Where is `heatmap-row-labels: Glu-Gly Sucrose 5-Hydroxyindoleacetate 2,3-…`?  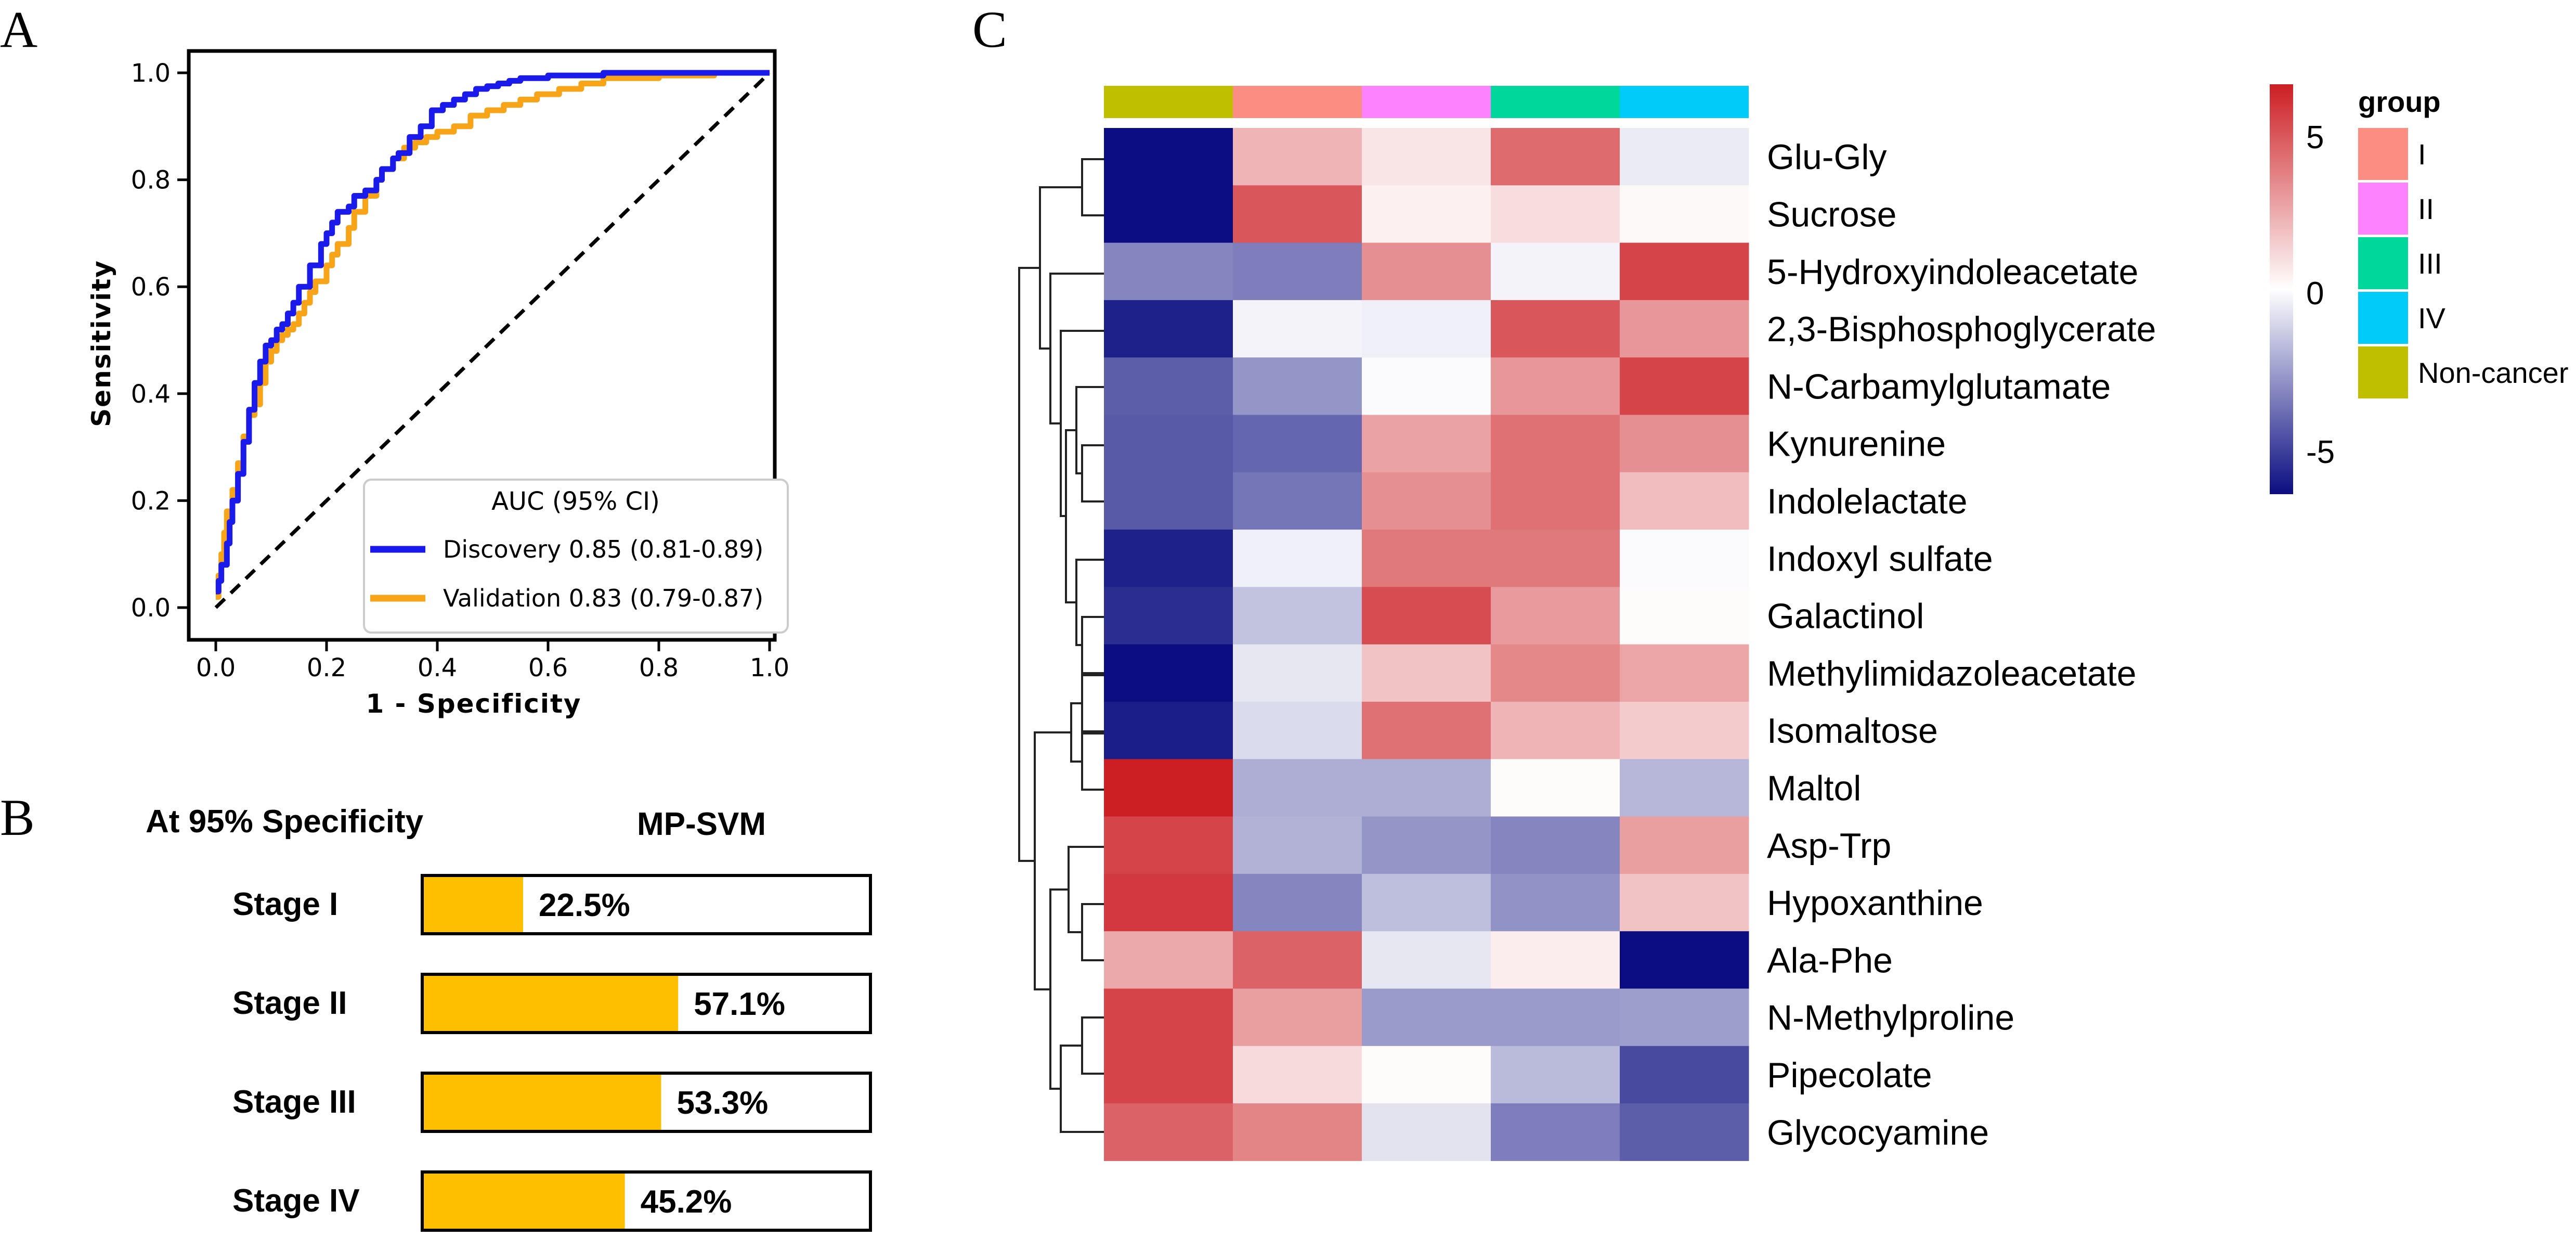
heatmap-row-labels: Glu-Gly Sucrose 5-Hydroxyindoleacetate 2,3-… is located at coordinates (1961, 644).